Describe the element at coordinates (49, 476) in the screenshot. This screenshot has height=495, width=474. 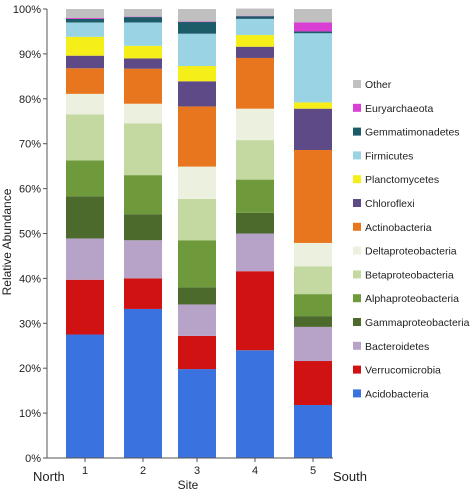
I see `north-label: North` at that location.